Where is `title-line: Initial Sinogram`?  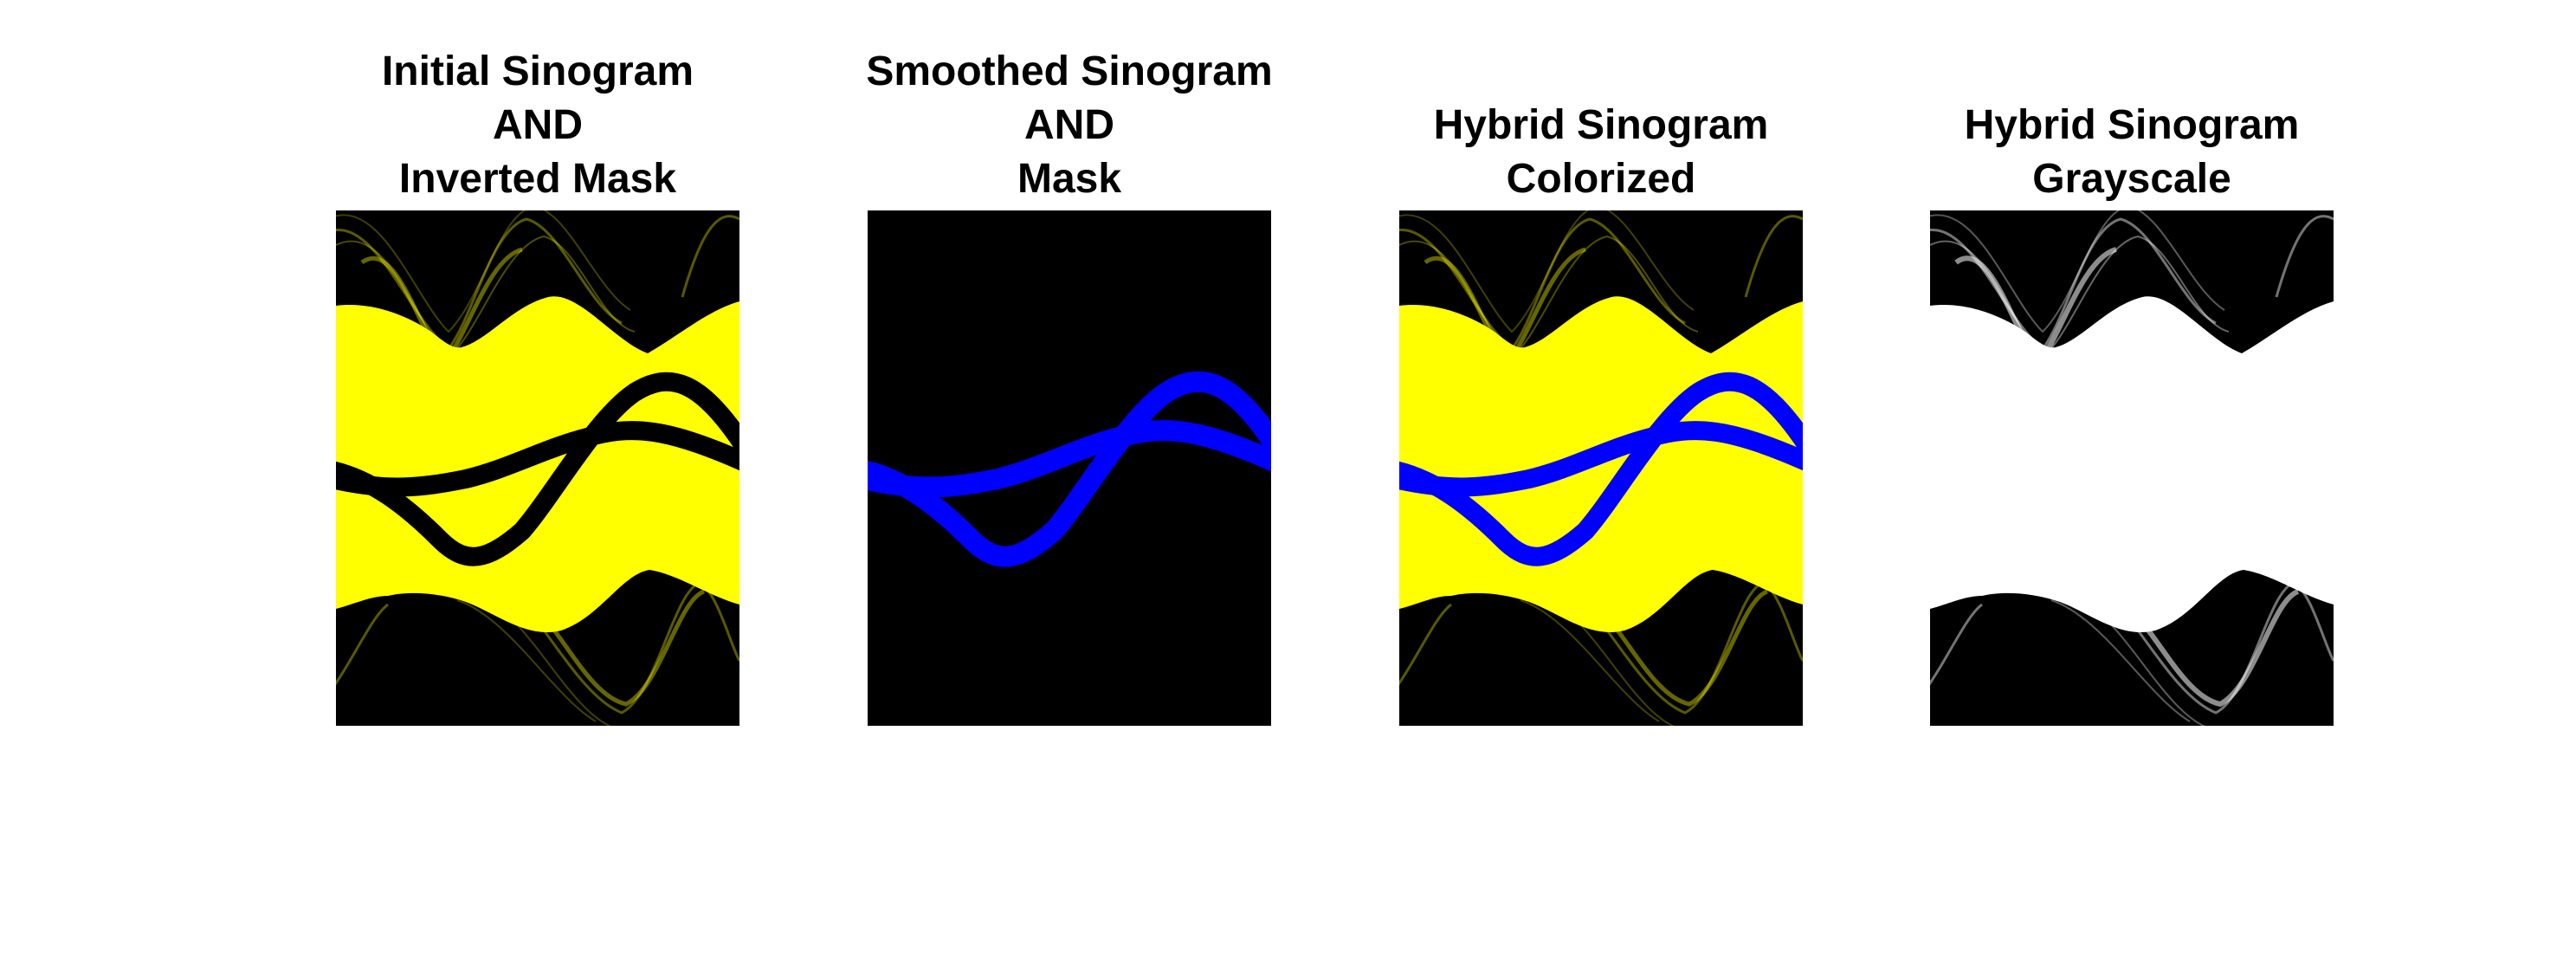
title-line: Initial Sinogram is located at coordinates (538, 71).